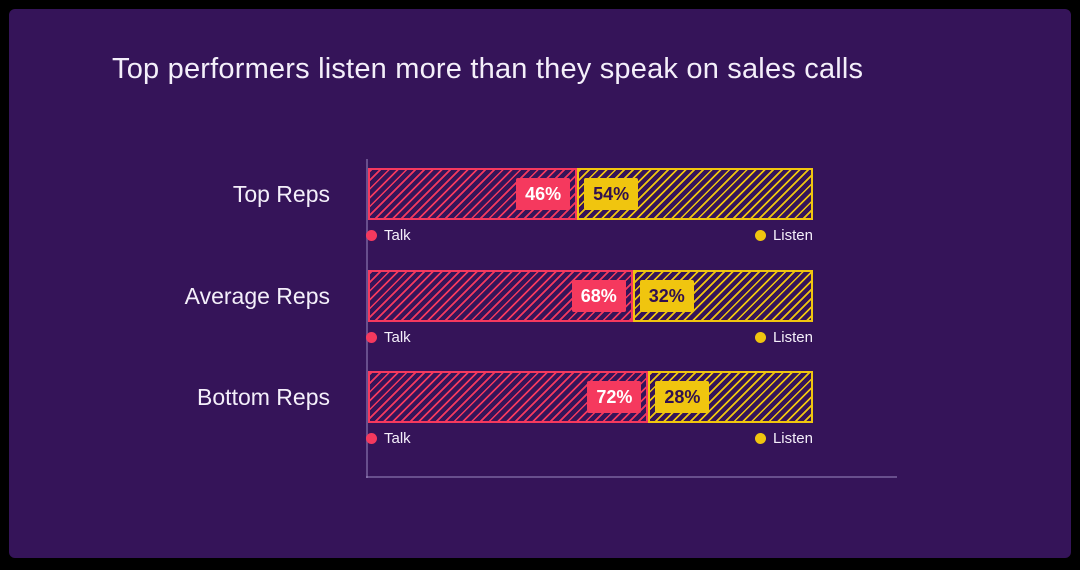 The image size is (1080, 570). Describe the element at coordinates (695, 194) in the screenshot. I see `listen-segment: 54%` at that location.